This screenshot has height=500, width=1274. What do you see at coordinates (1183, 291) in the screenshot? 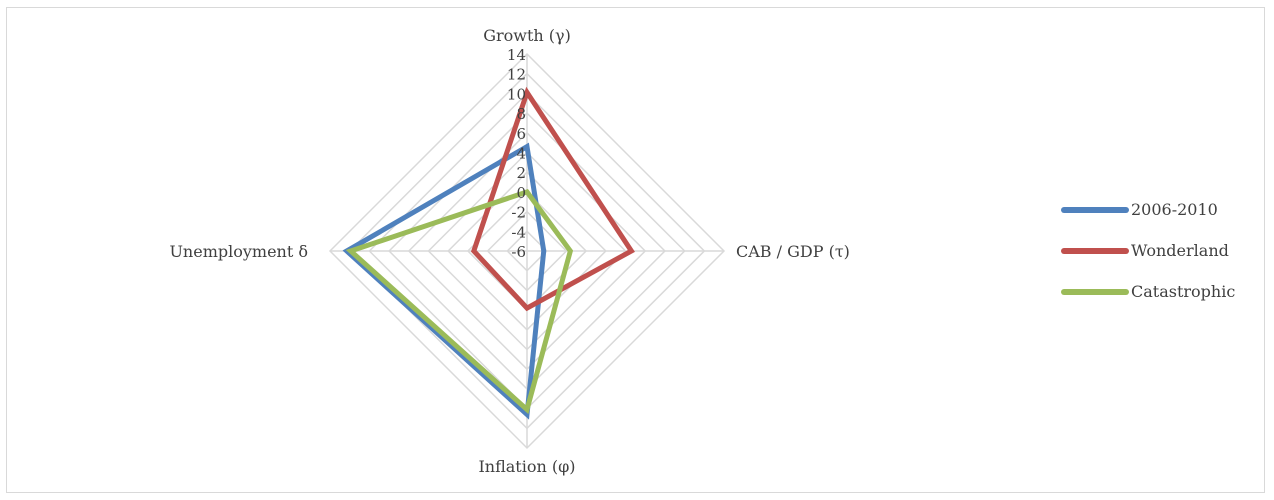
I see `legend-entry-2: Catastrophic` at bounding box center [1183, 291].